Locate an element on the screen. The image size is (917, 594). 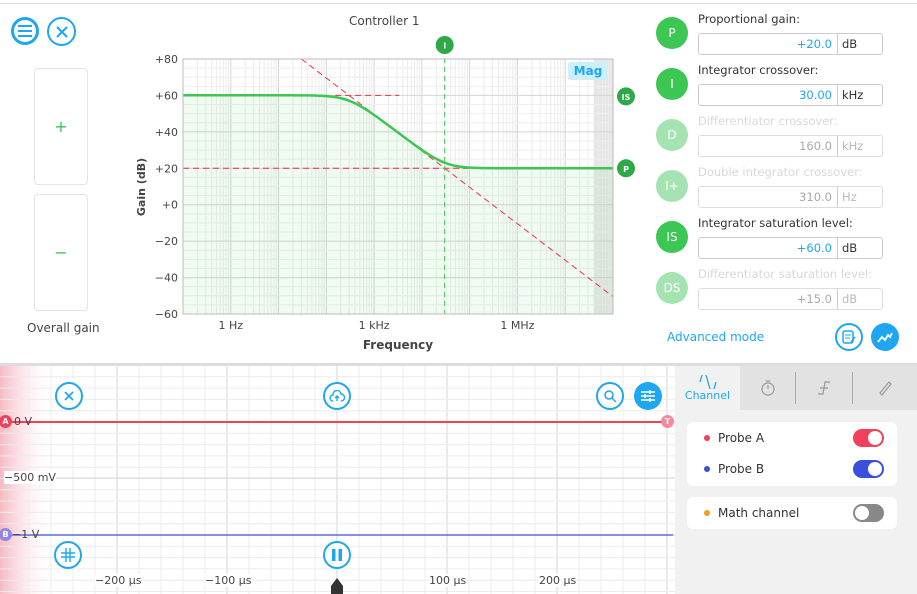
close-button is located at coordinates (61, 31).